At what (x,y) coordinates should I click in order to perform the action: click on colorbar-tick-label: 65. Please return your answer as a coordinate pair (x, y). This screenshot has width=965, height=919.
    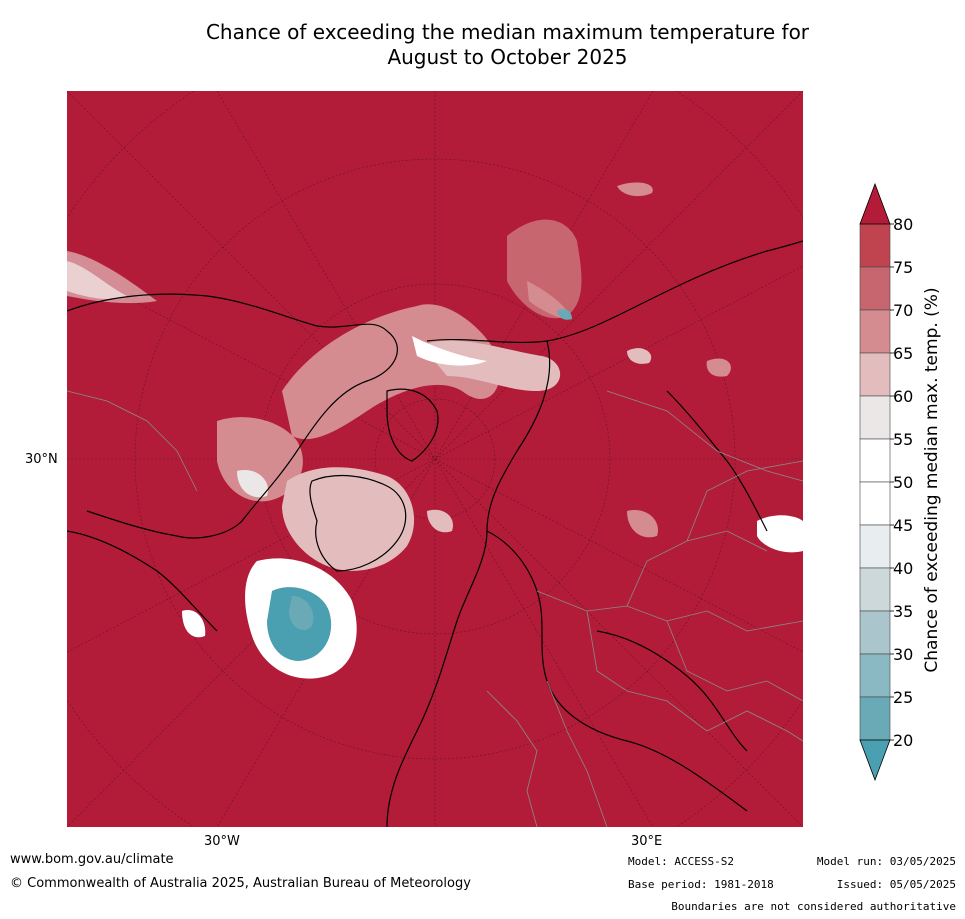
    Looking at the image, I should click on (903, 353).